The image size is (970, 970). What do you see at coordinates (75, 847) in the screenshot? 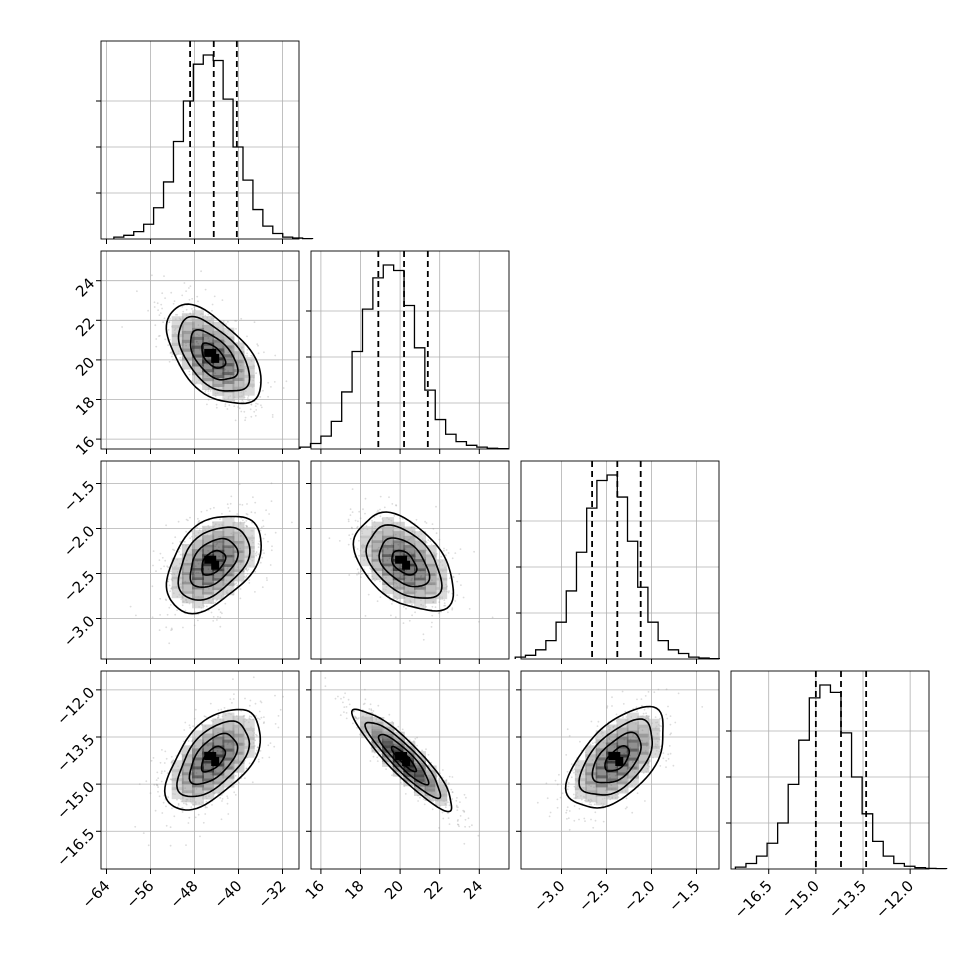
I see `y-tick-label: −16.5` at bounding box center [75, 847].